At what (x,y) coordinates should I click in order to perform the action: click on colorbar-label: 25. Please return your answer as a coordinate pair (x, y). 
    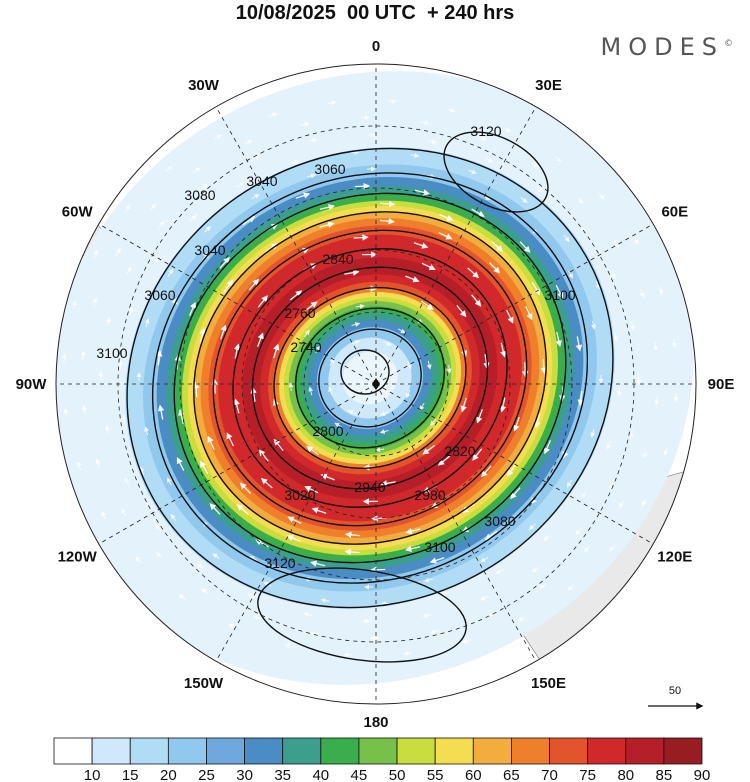
    Looking at the image, I should click on (206, 774).